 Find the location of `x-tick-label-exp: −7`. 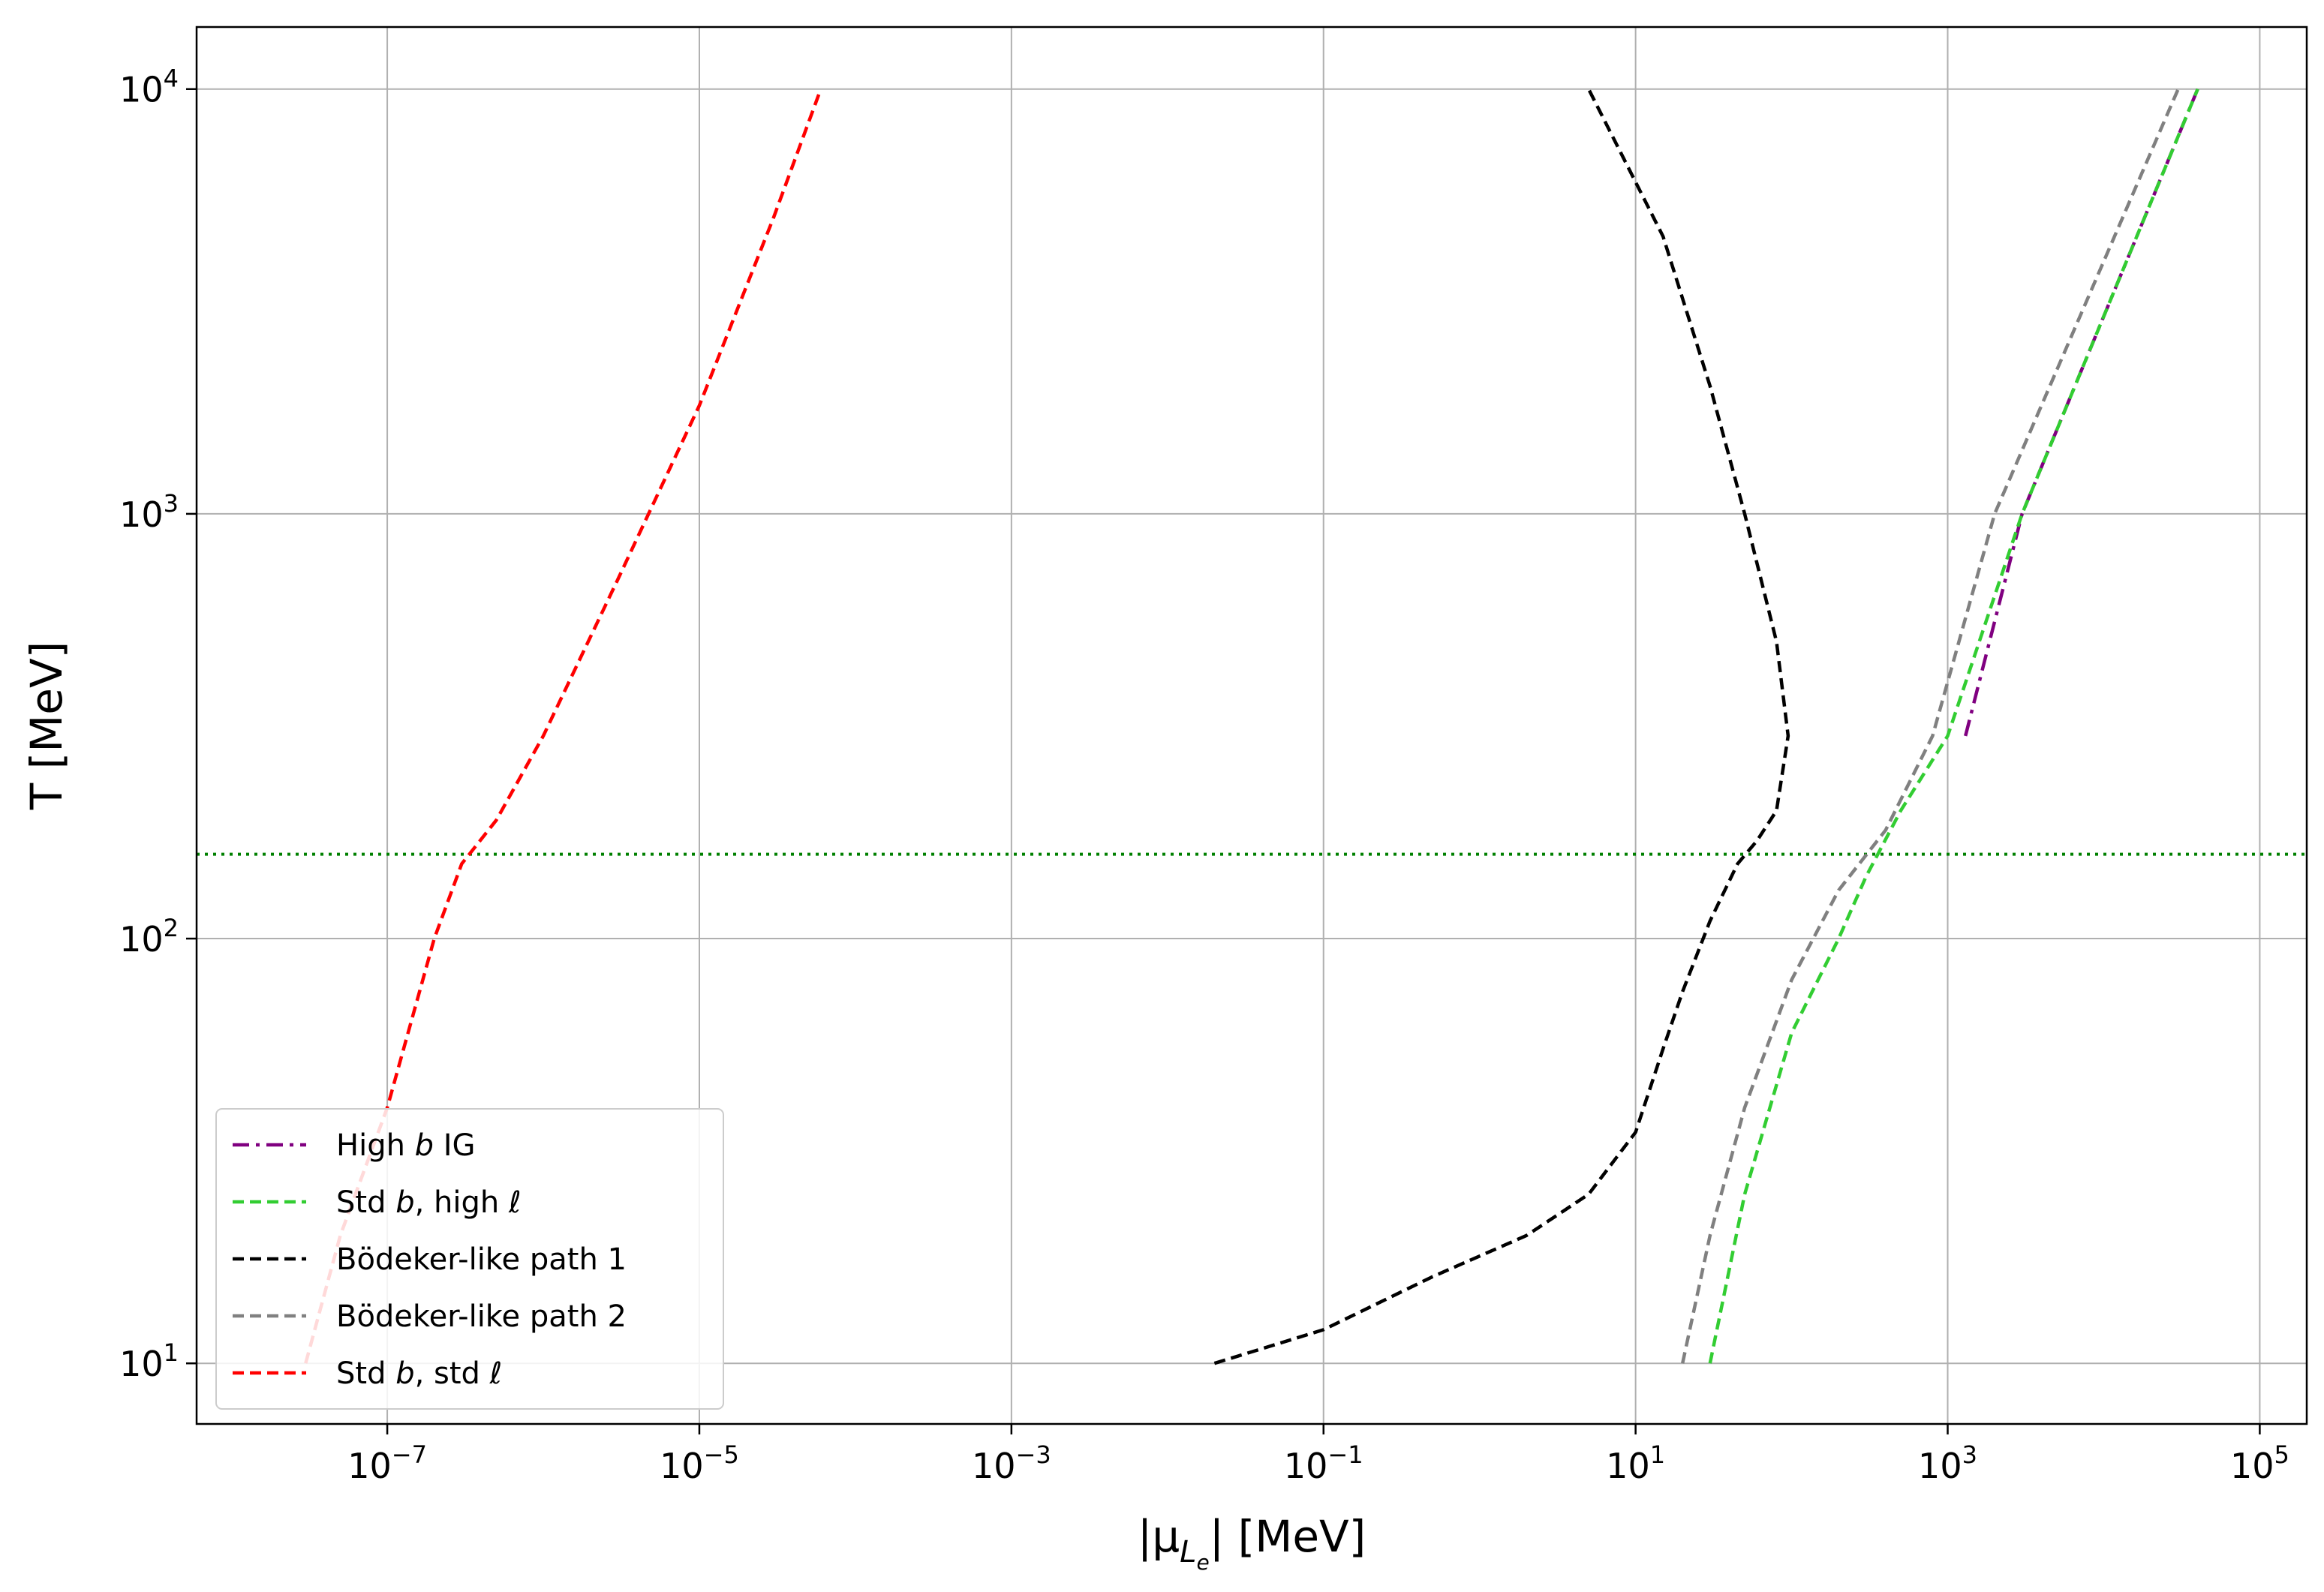

x-tick-label-exp: −7 is located at coordinates (409, 1454).